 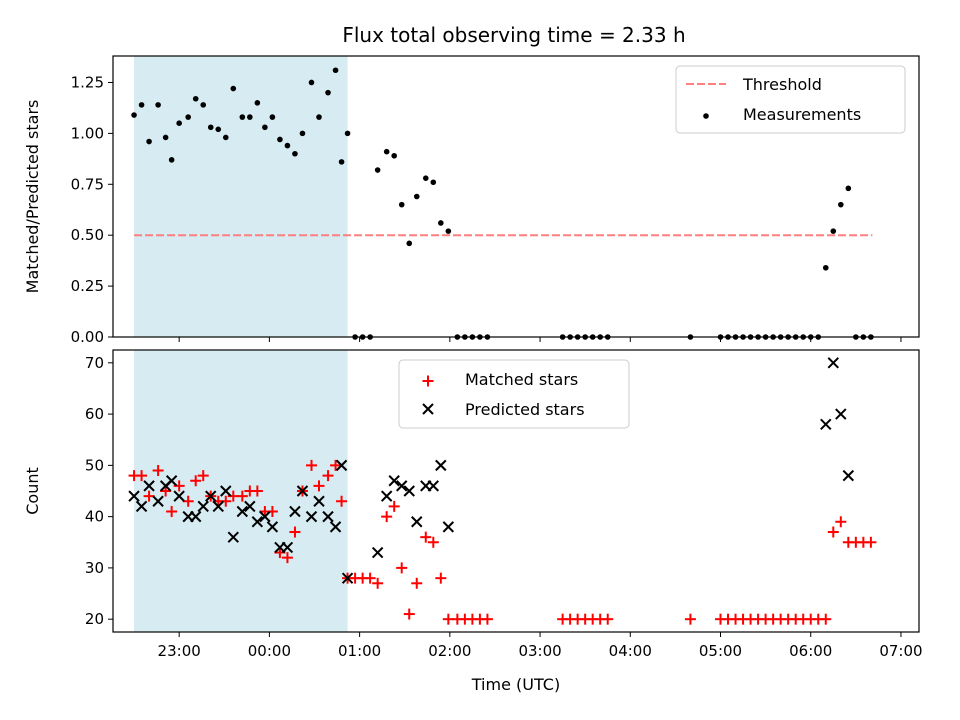 What do you see at coordinates (802, 114) in the screenshot?
I see `legend-measurement-label: Measurements` at bounding box center [802, 114].